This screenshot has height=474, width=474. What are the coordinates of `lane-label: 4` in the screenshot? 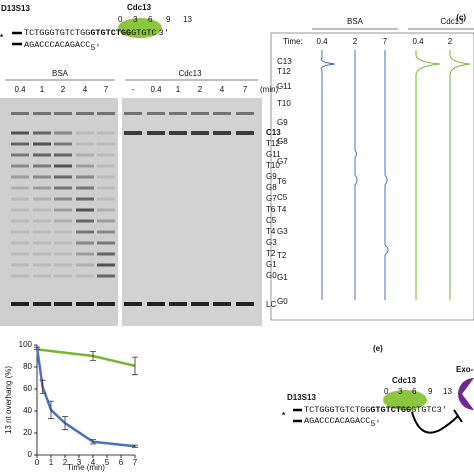 It's located at (222, 89).